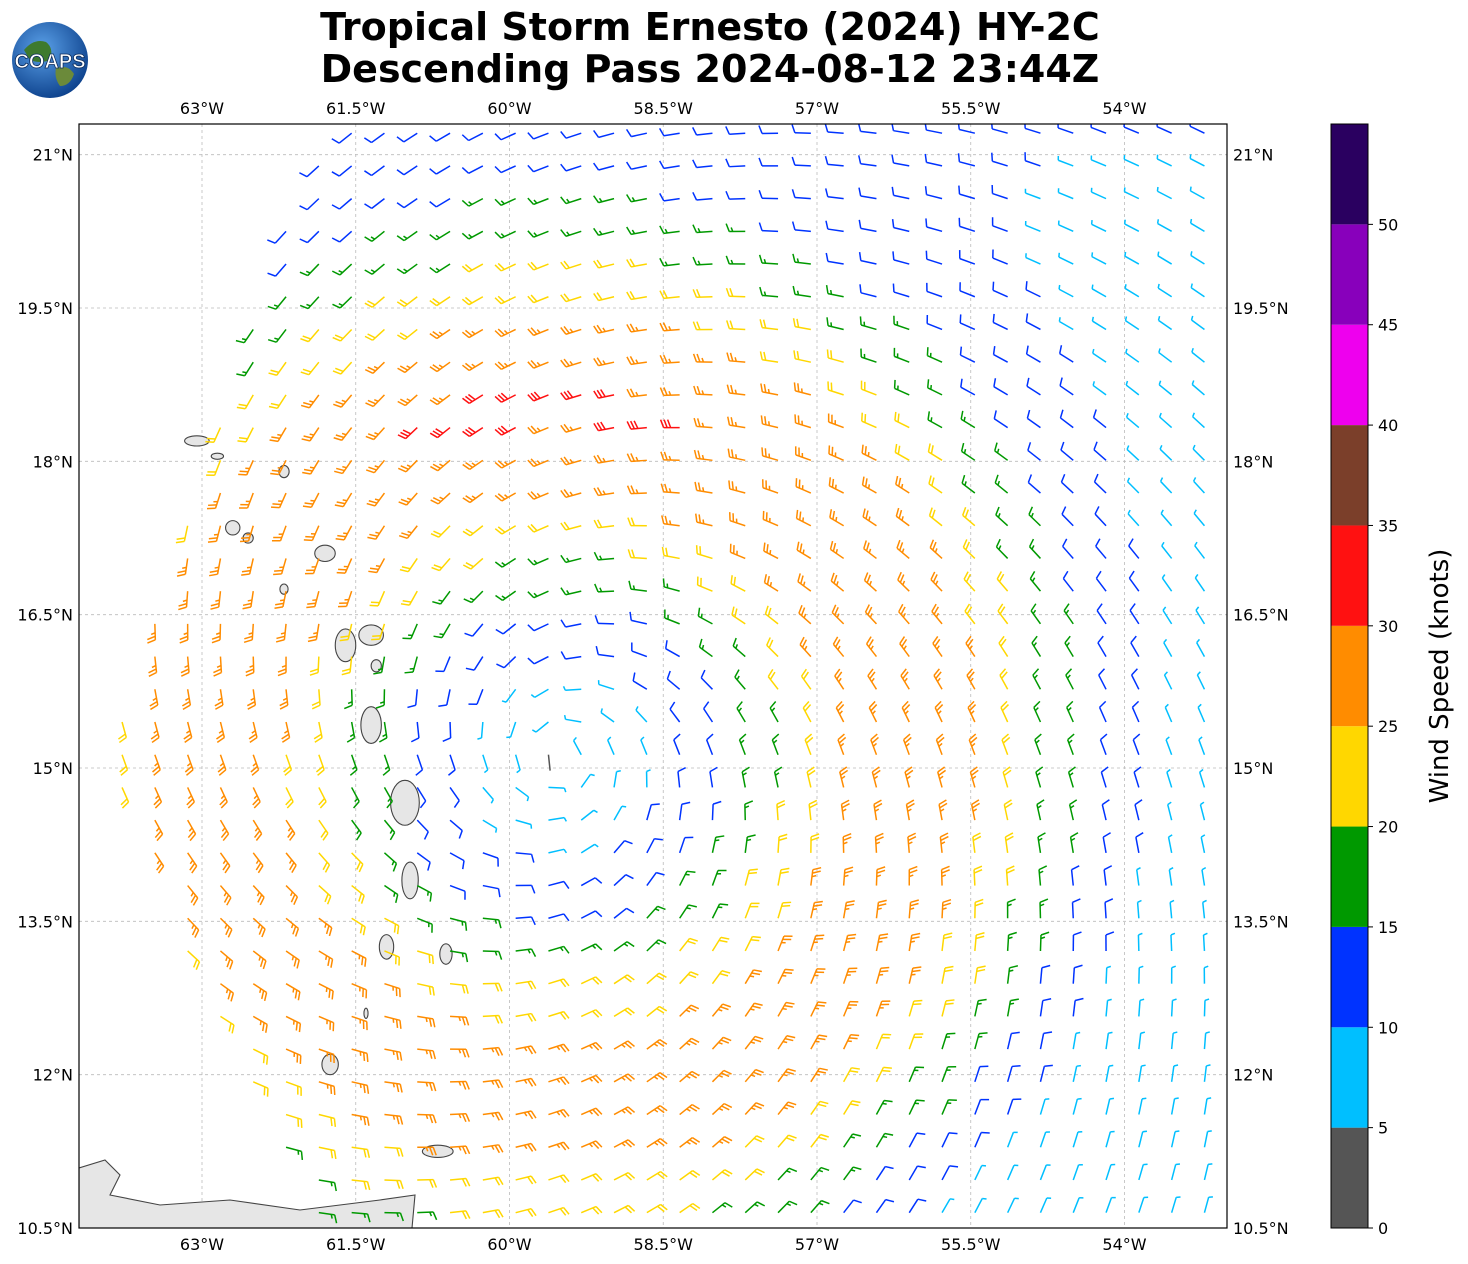  What do you see at coordinates (1388, 325) in the screenshot?
I see `colorbar-tick-label: 45` at bounding box center [1388, 325].